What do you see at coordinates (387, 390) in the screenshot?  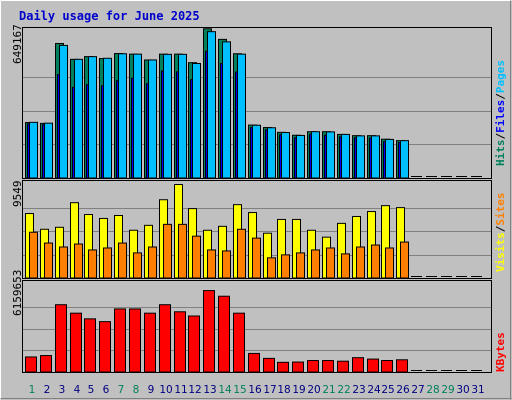 I see `day-label-25: 25` at bounding box center [387, 390].